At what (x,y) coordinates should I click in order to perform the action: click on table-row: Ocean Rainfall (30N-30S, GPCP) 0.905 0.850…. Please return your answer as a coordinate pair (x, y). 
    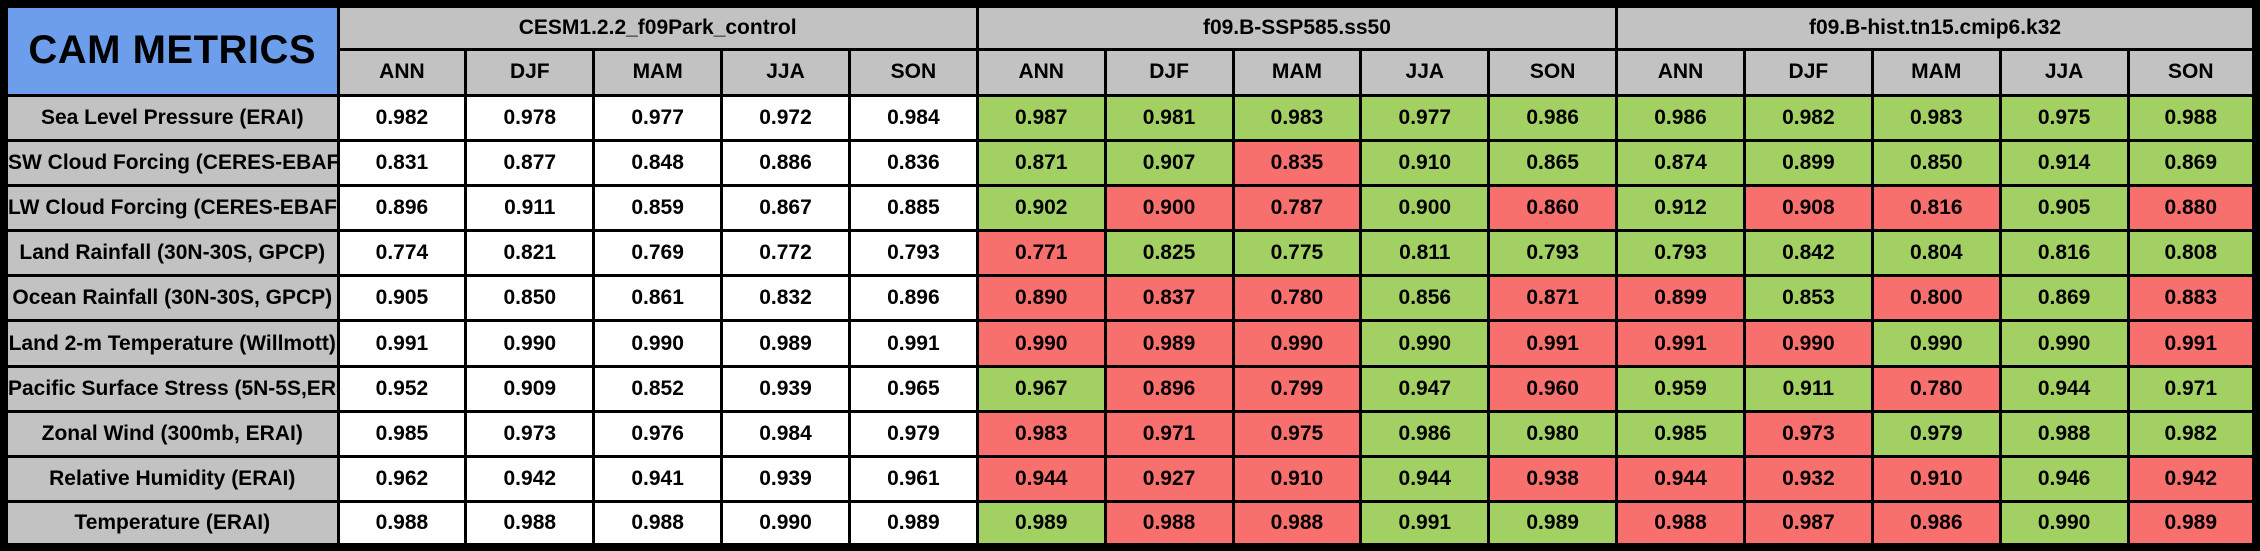
    Looking at the image, I should click on (1130, 298).